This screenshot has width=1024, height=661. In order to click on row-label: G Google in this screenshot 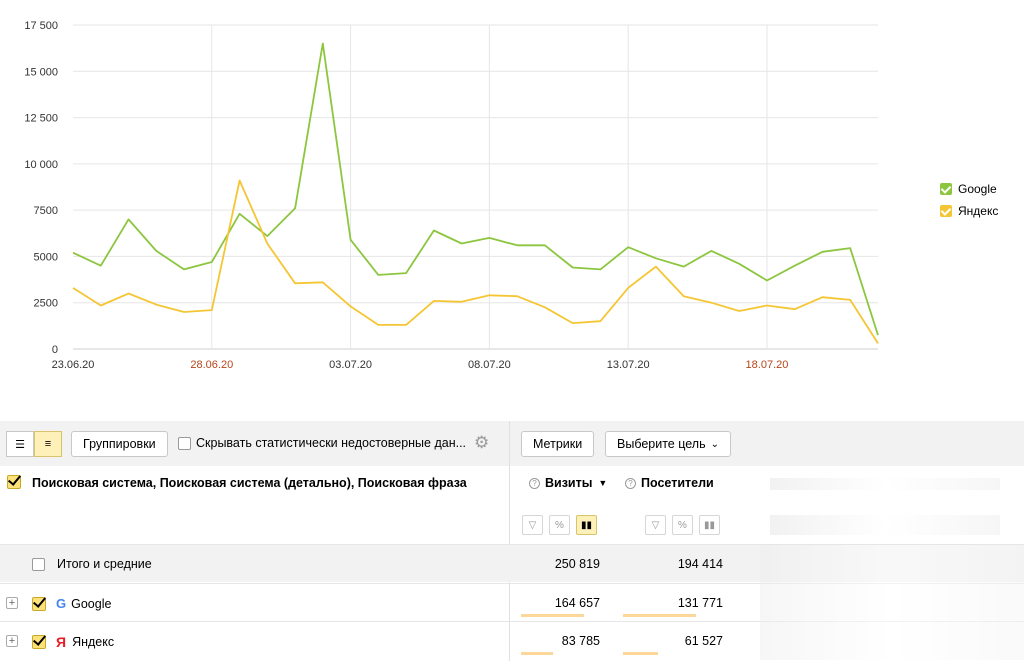, I will do `click(71, 603)`.